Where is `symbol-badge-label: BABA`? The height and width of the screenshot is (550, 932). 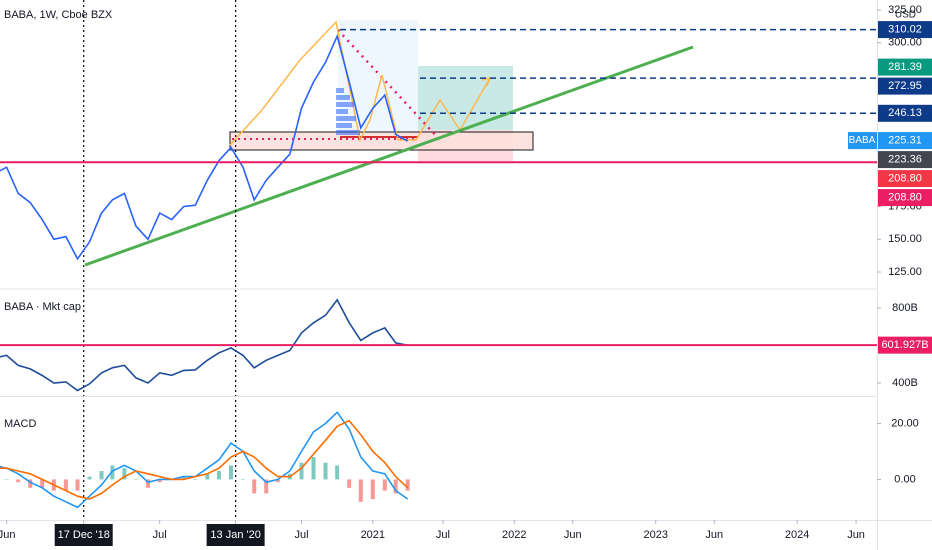
symbol-badge-label: BABA is located at coordinates (862, 140).